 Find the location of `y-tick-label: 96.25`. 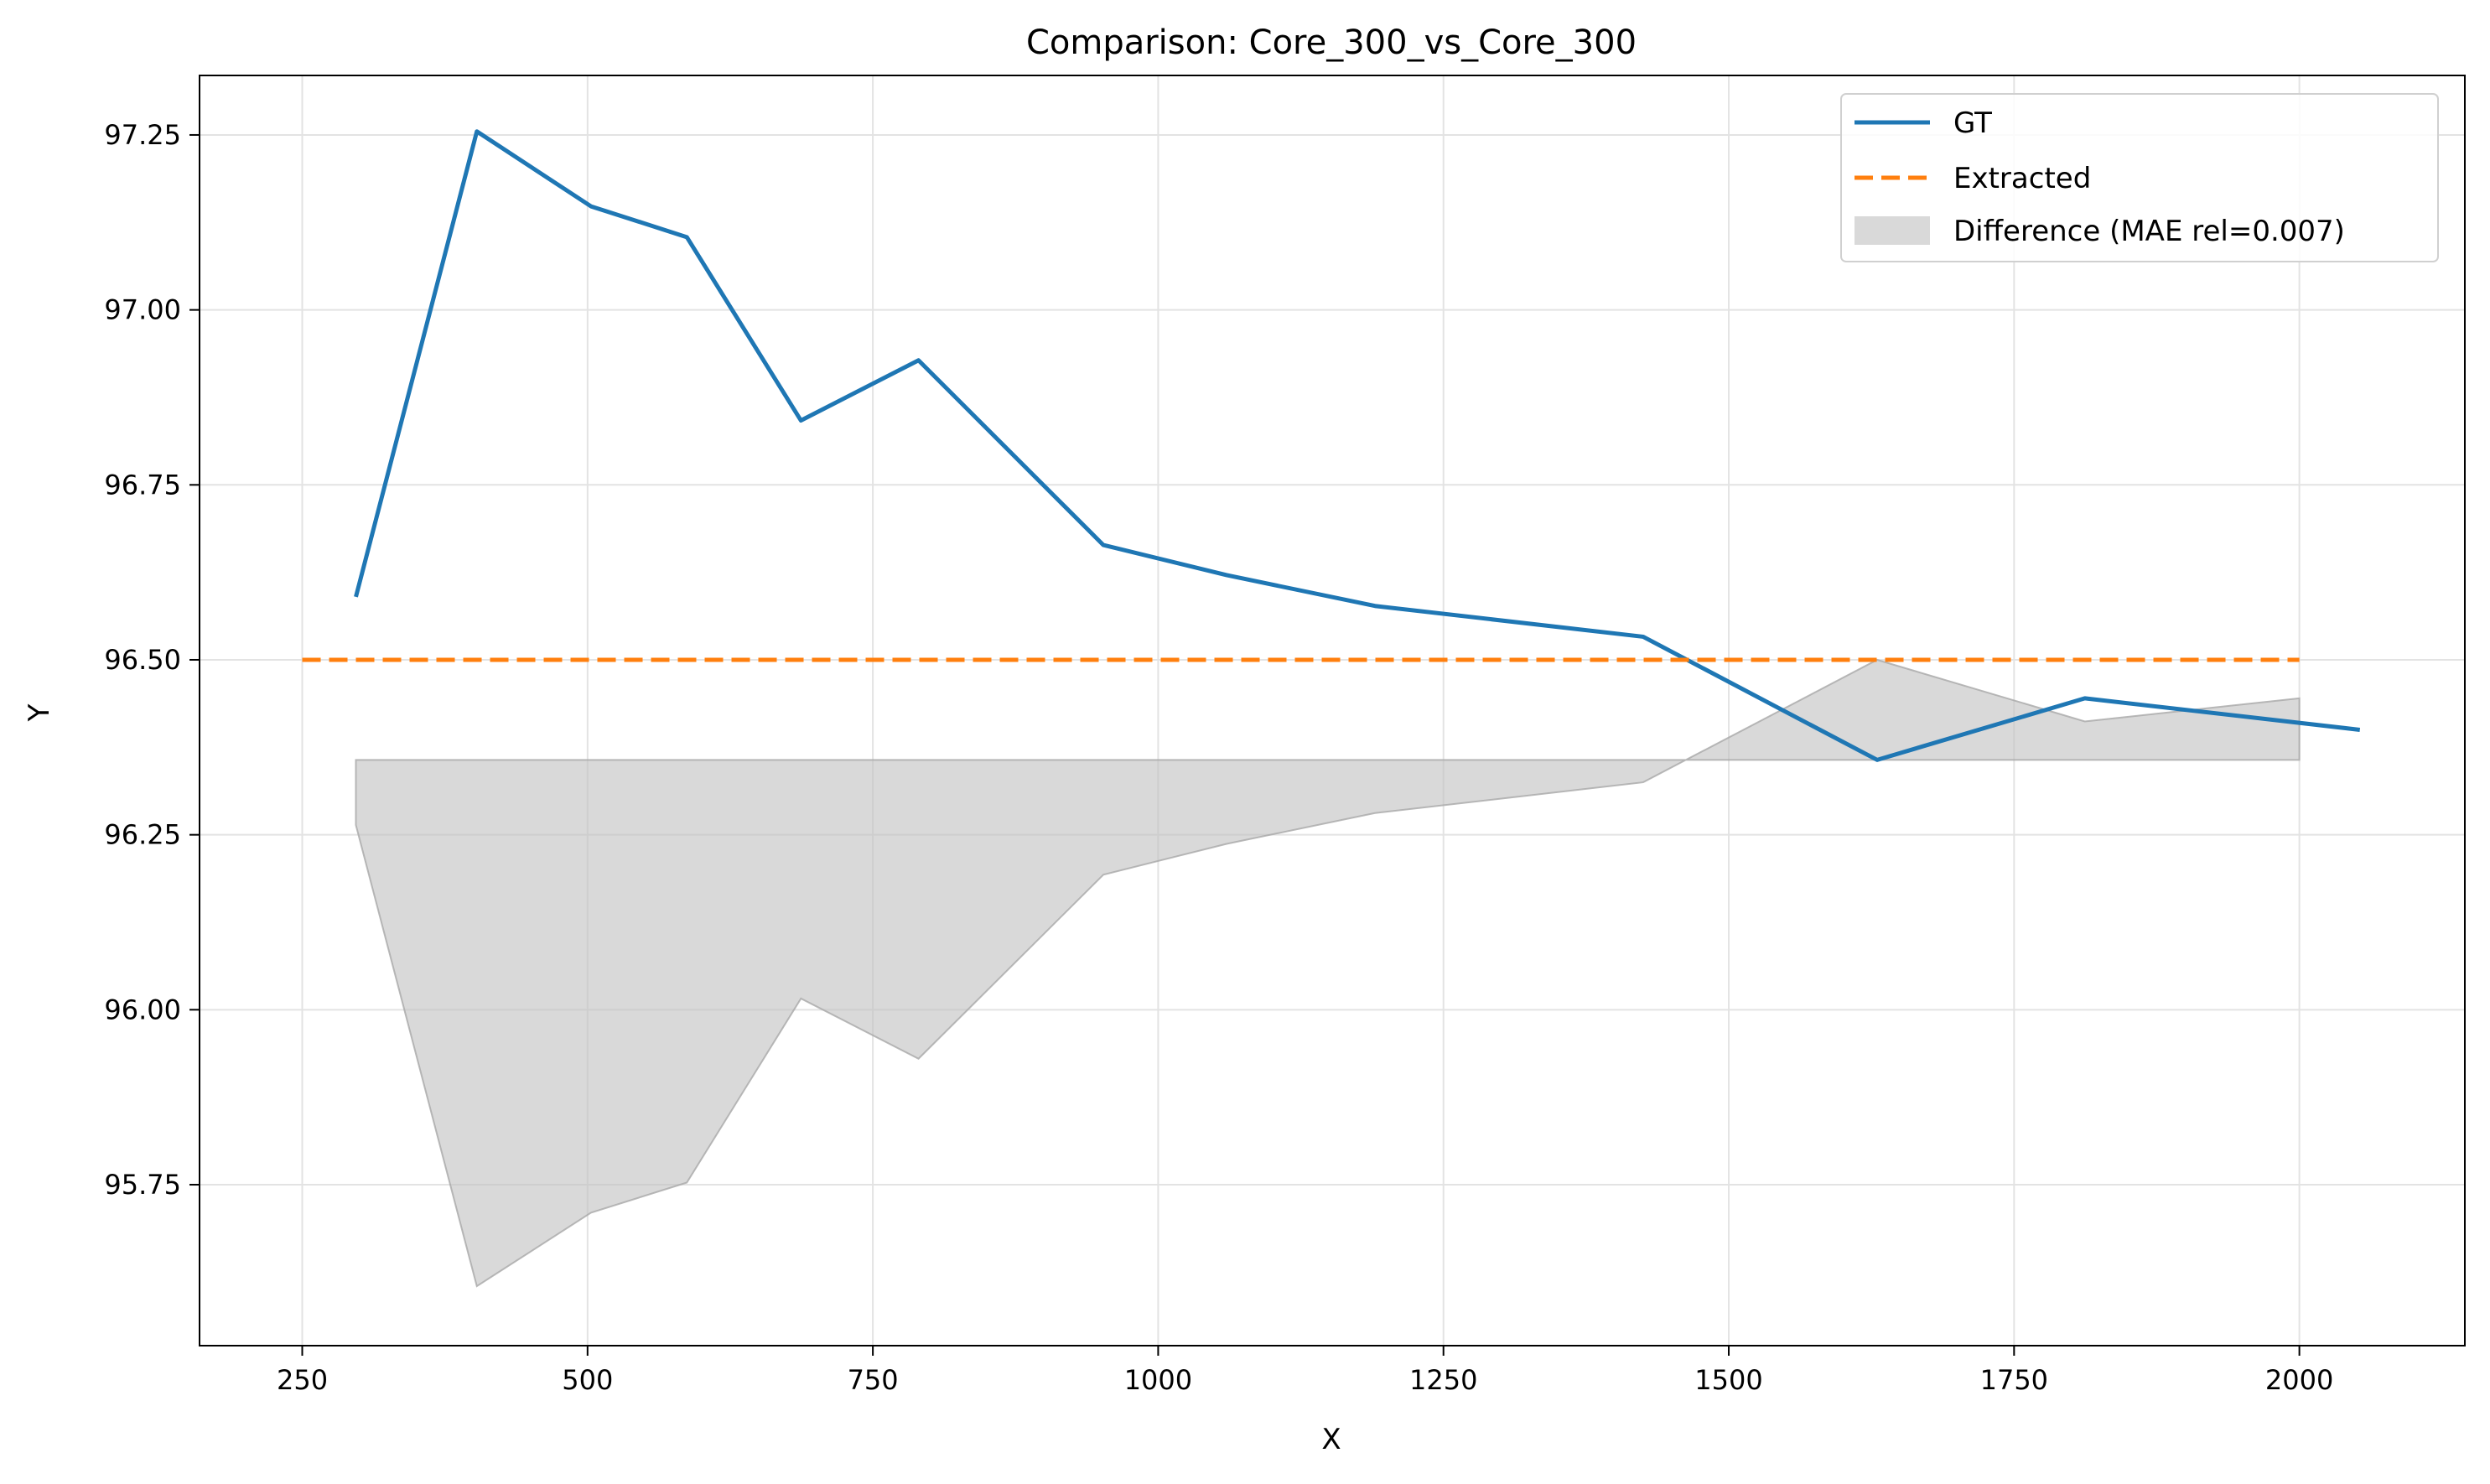

y-tick-label: 96.25 is located at coordinates (142, 835).